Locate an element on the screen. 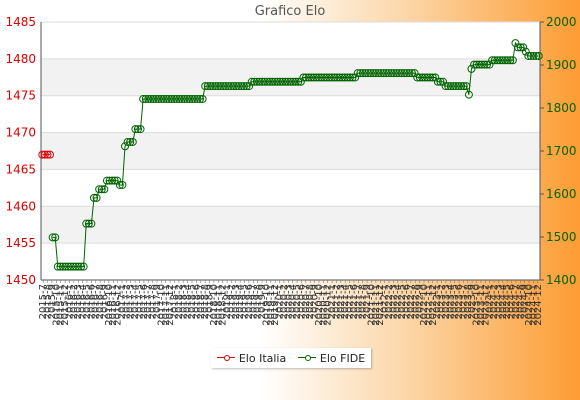 The height and width of the screenshot is (400, 580). x-axis-tick-label: 2017-3 is located at coordinates (131, 301).